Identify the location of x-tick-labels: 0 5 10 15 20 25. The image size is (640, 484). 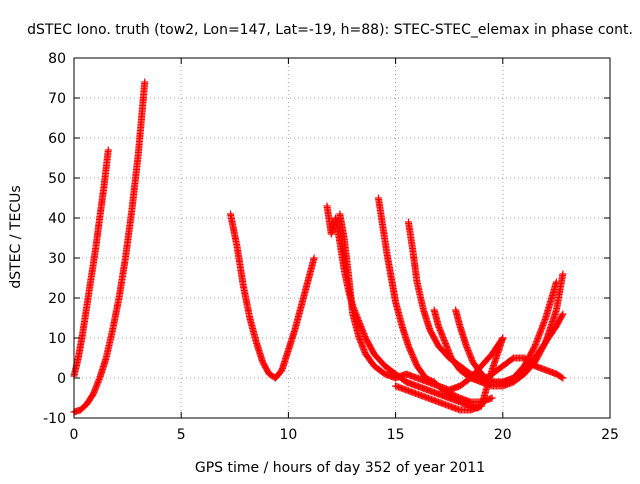
(344, 435).